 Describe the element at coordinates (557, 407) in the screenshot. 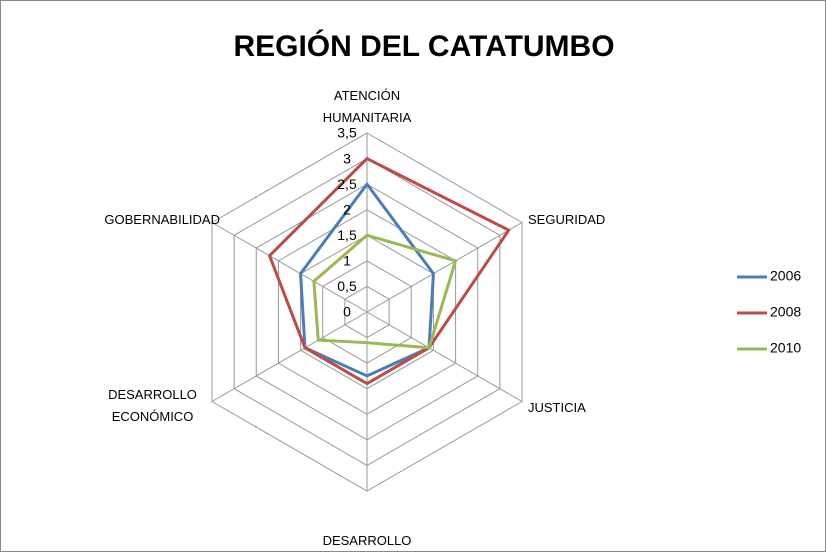

I see `category-label: JUSTICIA` at that location.